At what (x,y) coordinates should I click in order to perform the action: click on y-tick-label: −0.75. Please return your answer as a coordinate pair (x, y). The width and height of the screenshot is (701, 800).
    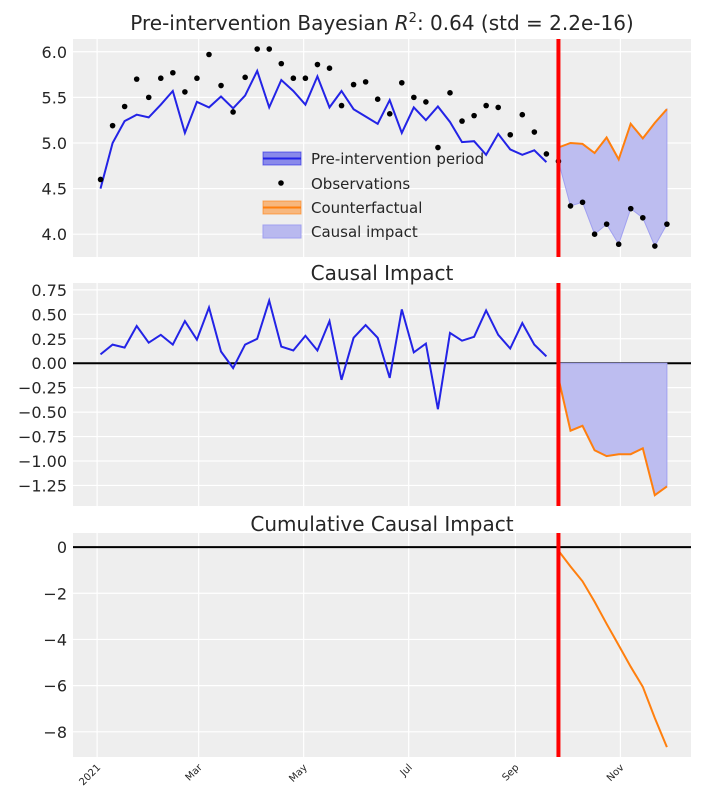
    Looking at the image, I should click on (42, 437).